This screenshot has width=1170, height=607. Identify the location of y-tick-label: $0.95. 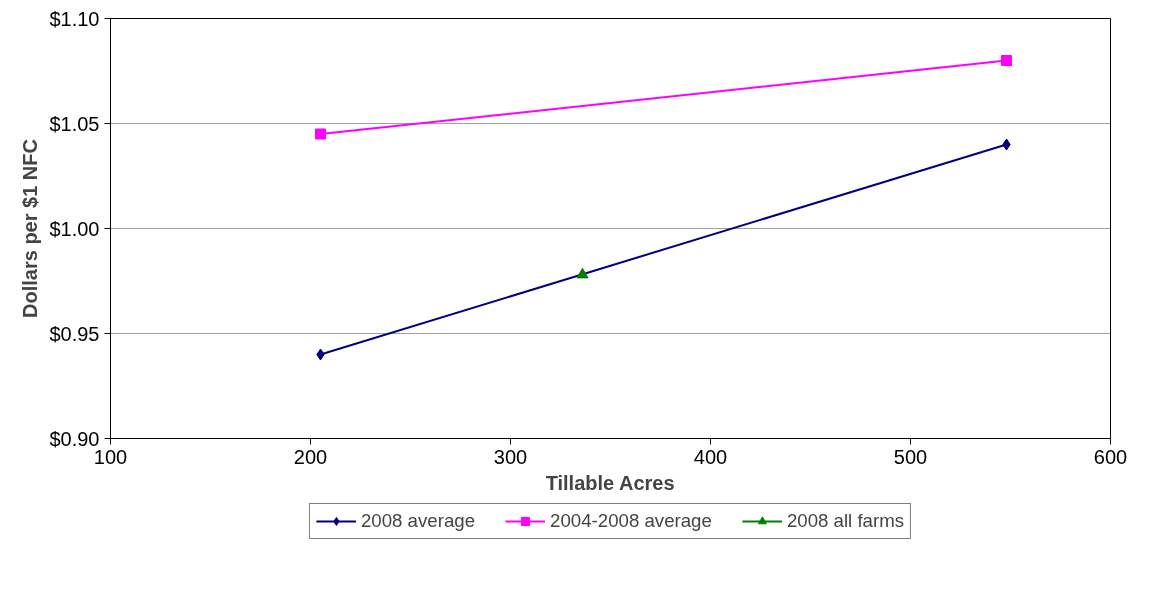
(74, 333).